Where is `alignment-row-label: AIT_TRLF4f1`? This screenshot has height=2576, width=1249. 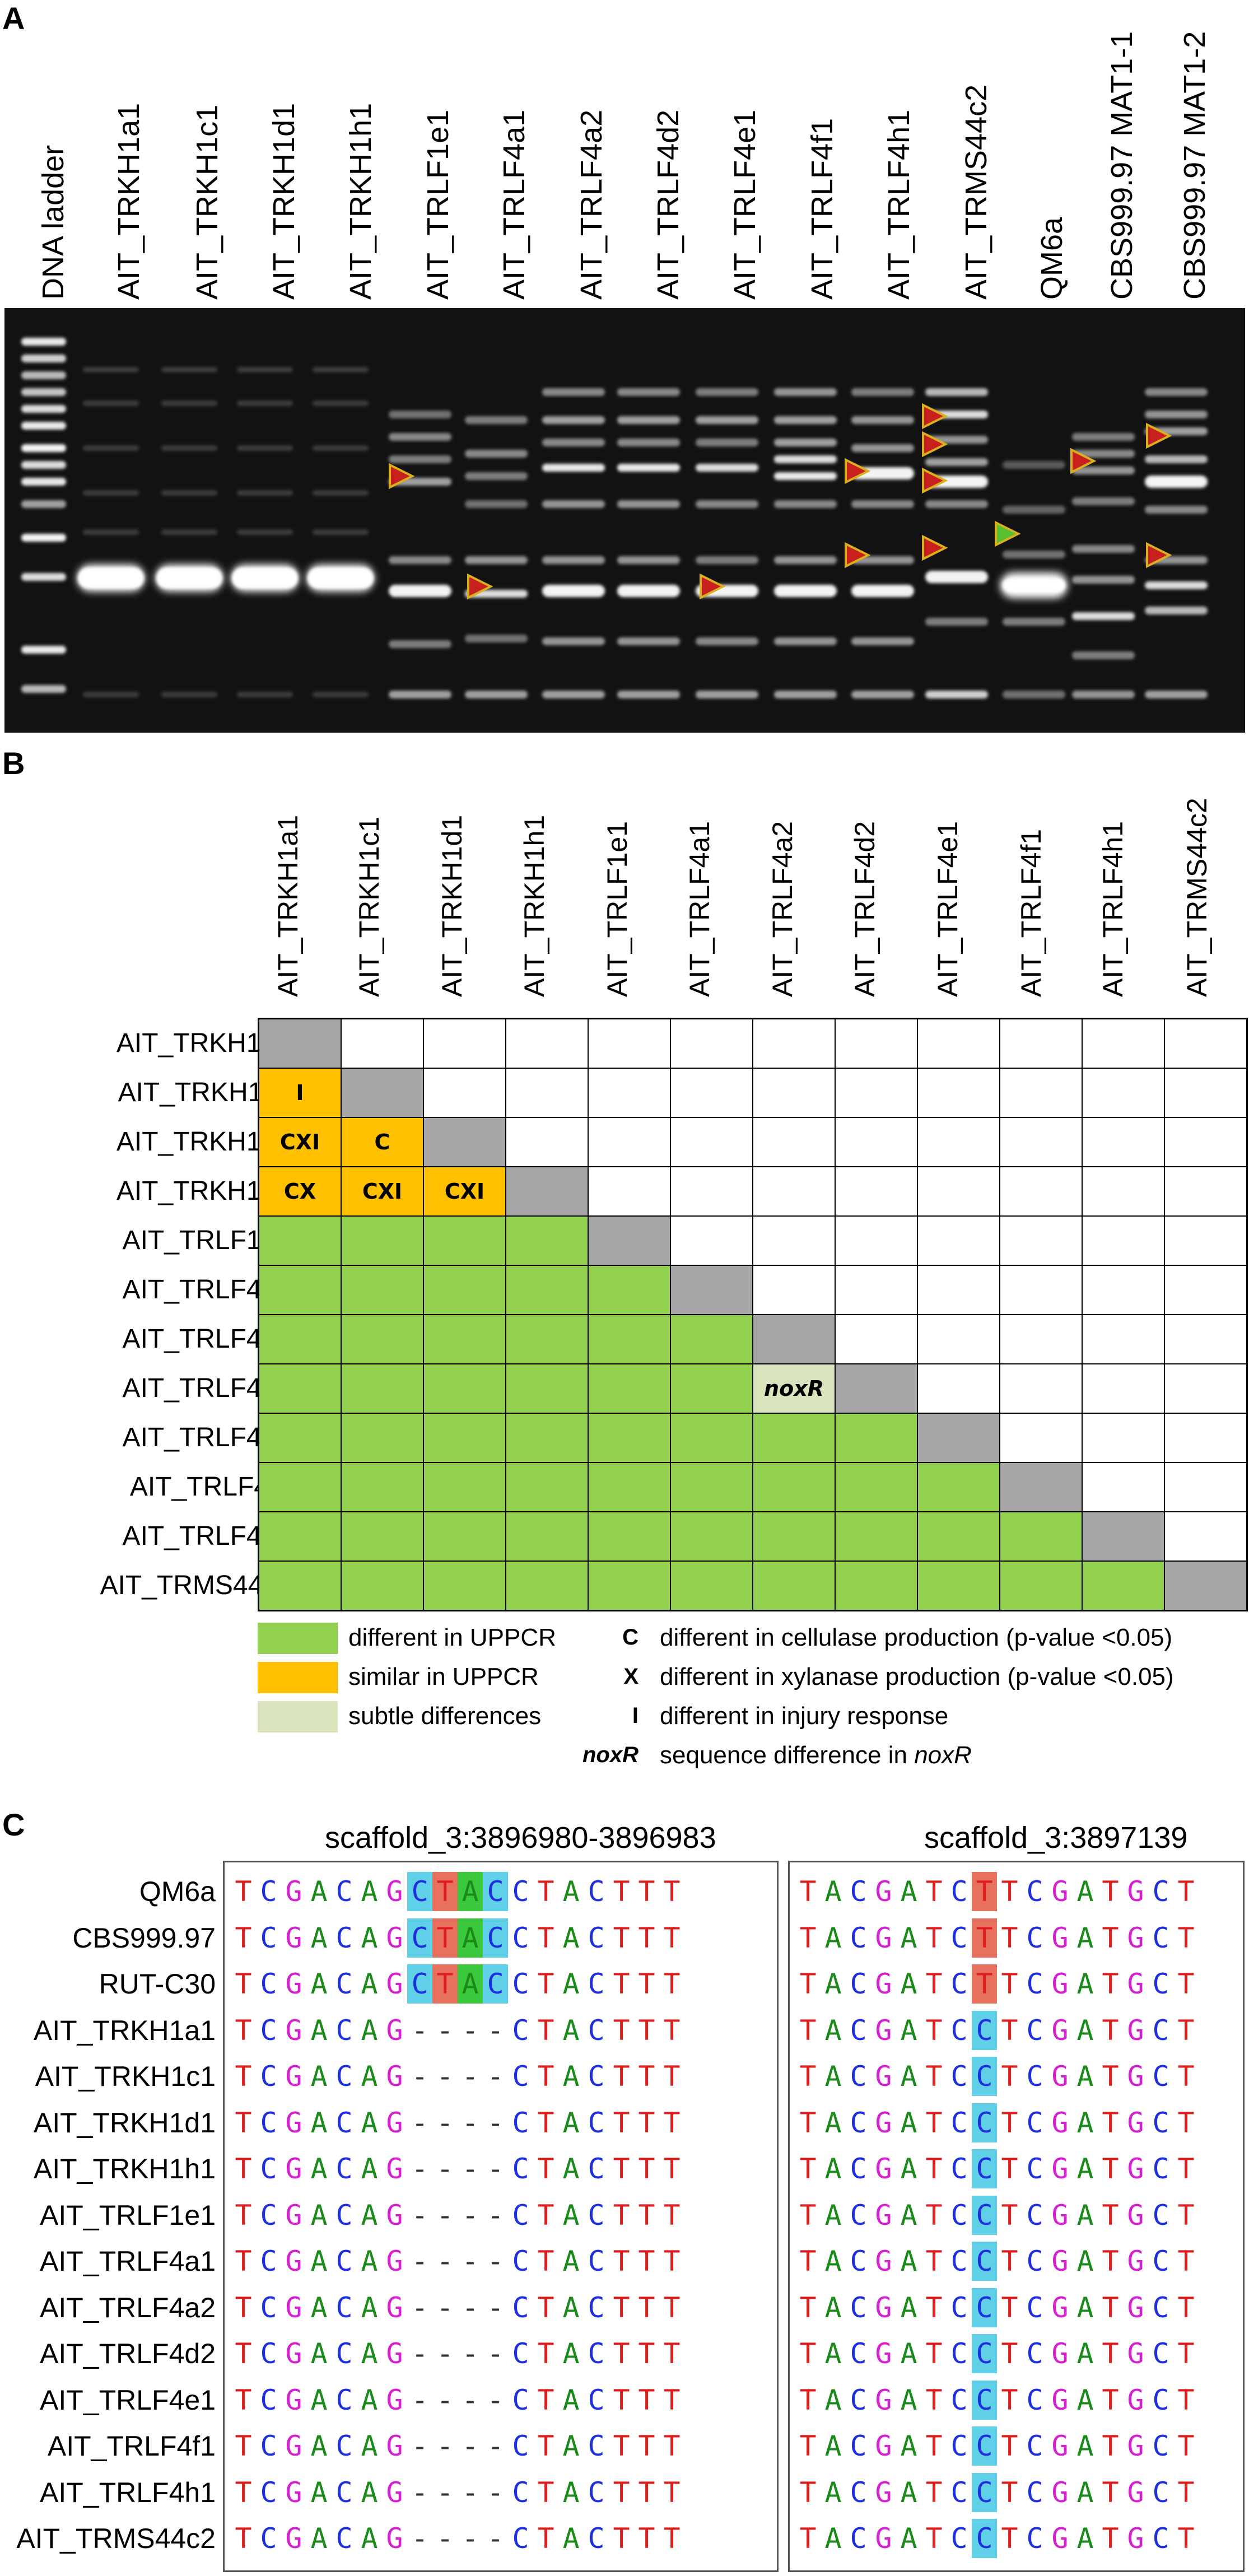
alignment-row-label: AIT_TRLF4f1 is located at coordinates (131, 2446).